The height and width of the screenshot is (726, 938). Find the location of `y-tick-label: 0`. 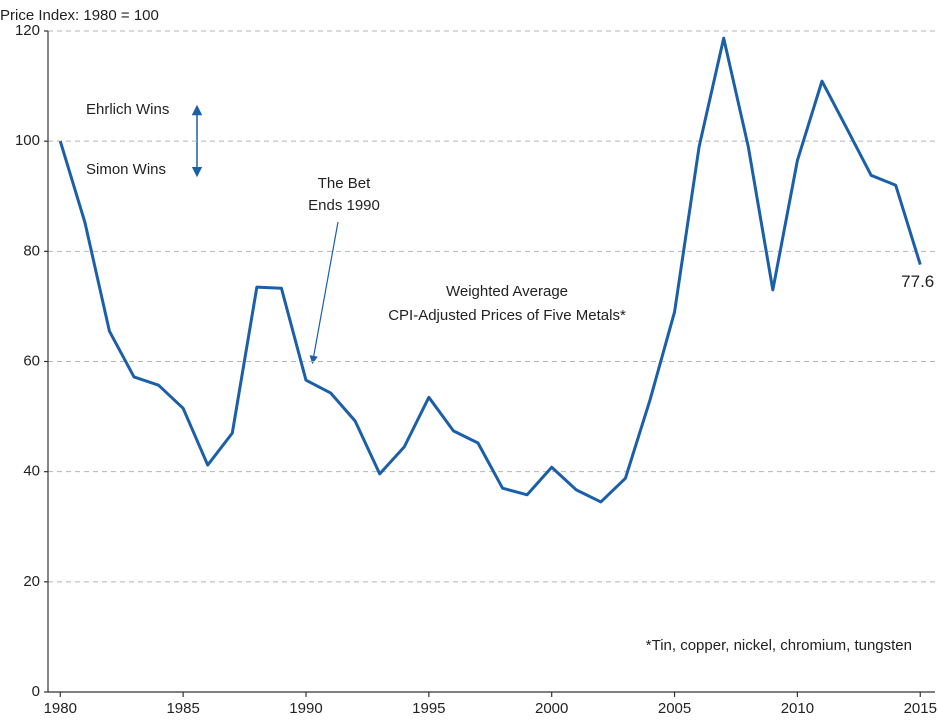

y-tick-label: 0 is located at coordinates (36, 691).